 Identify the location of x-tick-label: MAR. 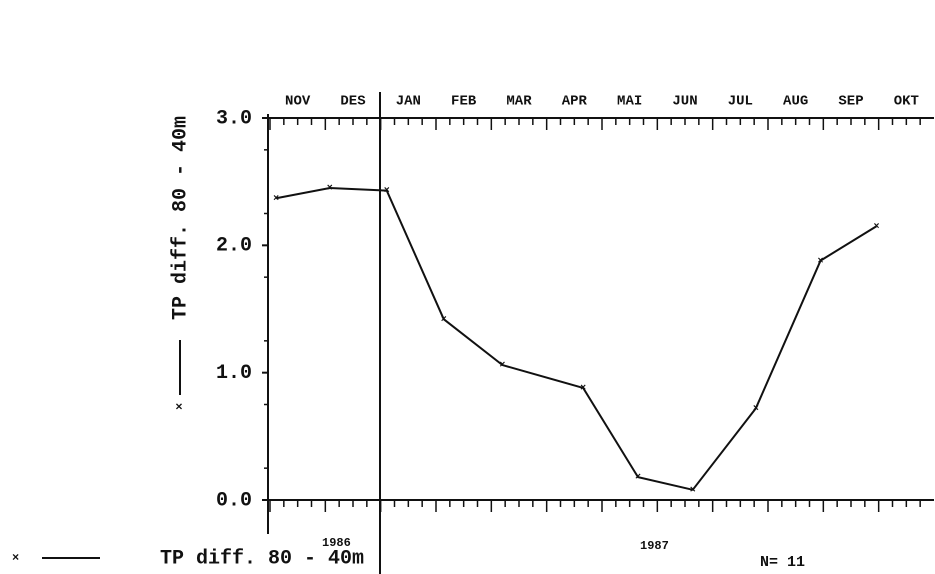
(519, 102).